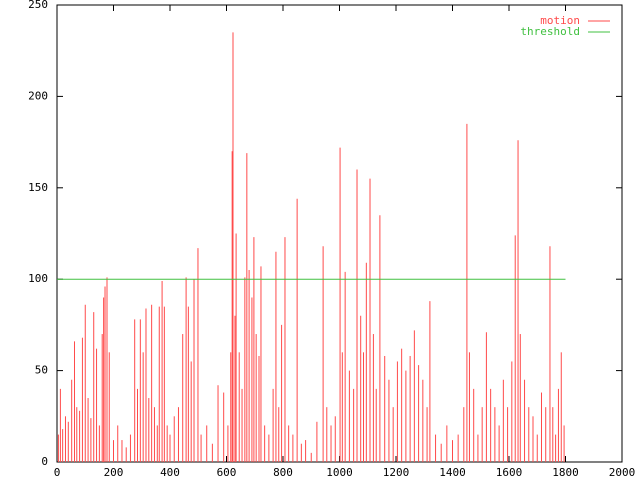 The image size is (640, 480). What do you see at coordinates (452, 472) in the screenshot?
I see `x-tick-label: 1400` at bounding box center [452, 472].